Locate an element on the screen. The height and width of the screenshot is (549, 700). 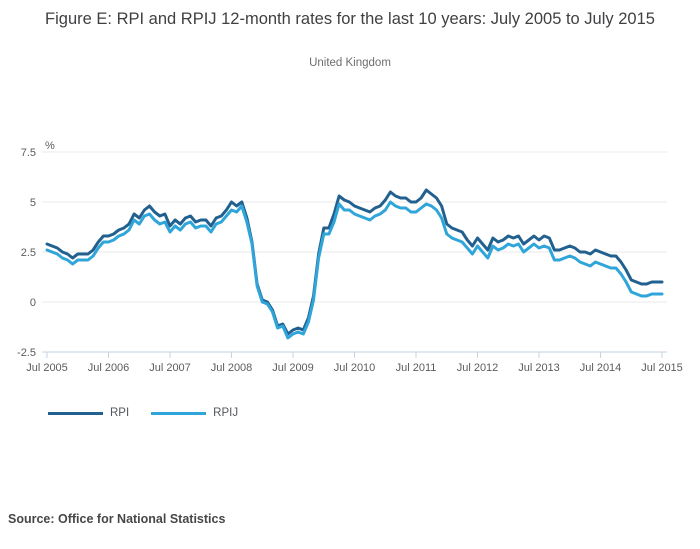
x-tick-label: Jul 2013 is located at coordinates (539, 368).